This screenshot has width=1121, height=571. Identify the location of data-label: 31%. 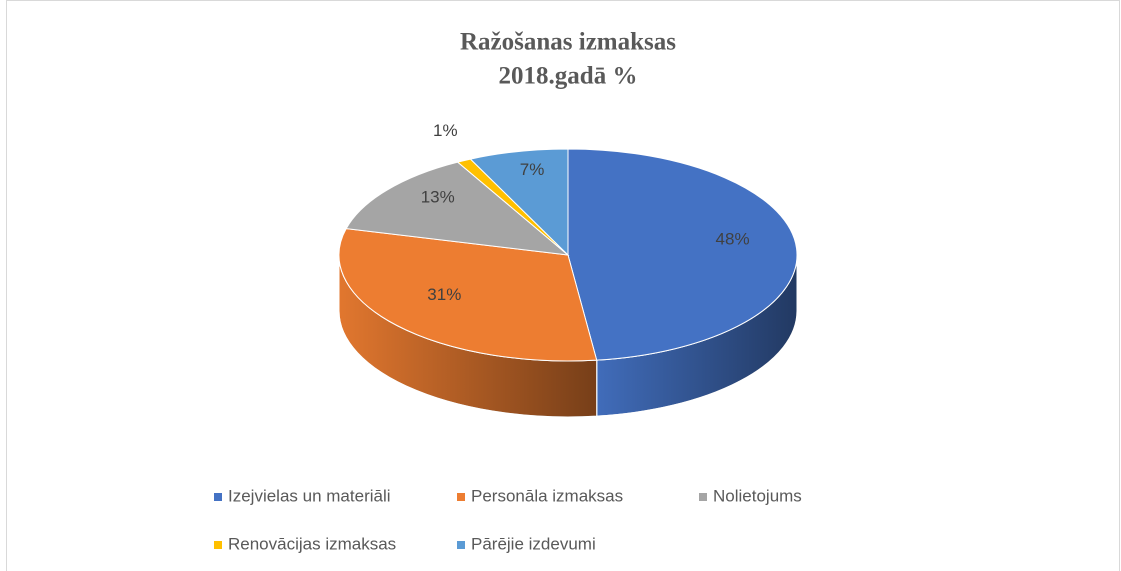
(444, 294).